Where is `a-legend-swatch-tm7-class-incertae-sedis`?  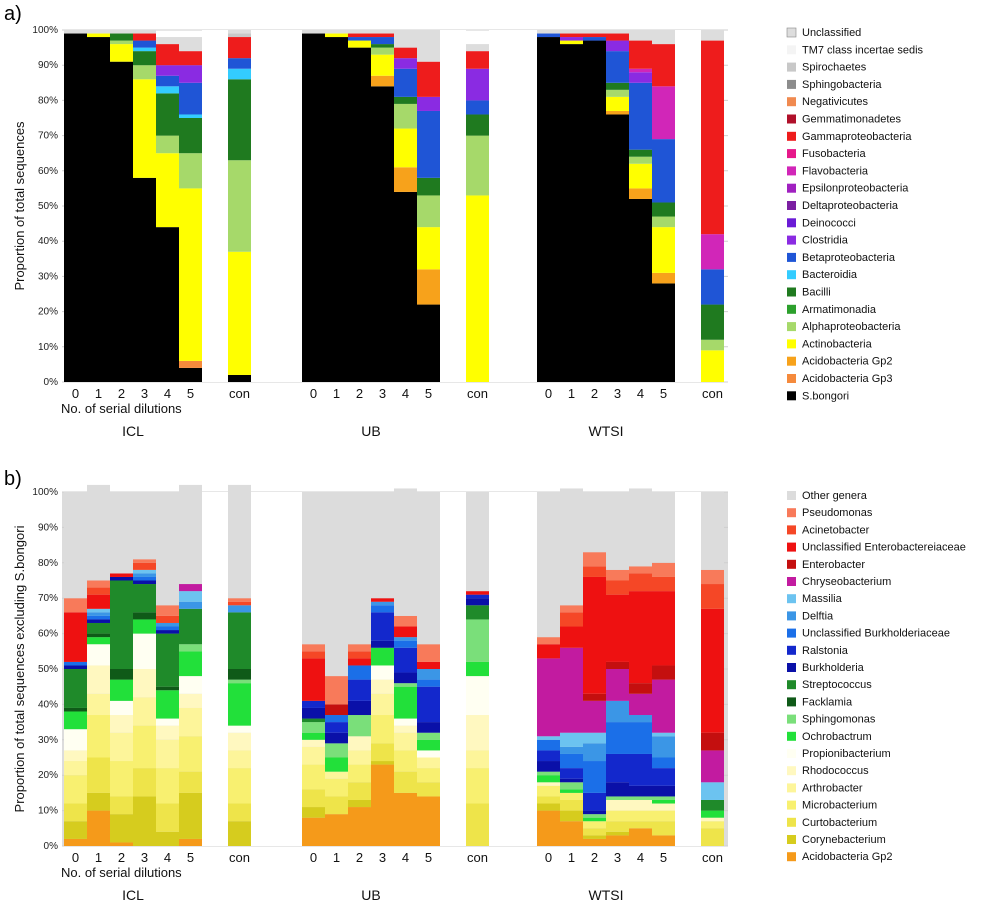
a-legend-swatch-tm7-class-incertae-sedis is located at coordinates (791, 50).